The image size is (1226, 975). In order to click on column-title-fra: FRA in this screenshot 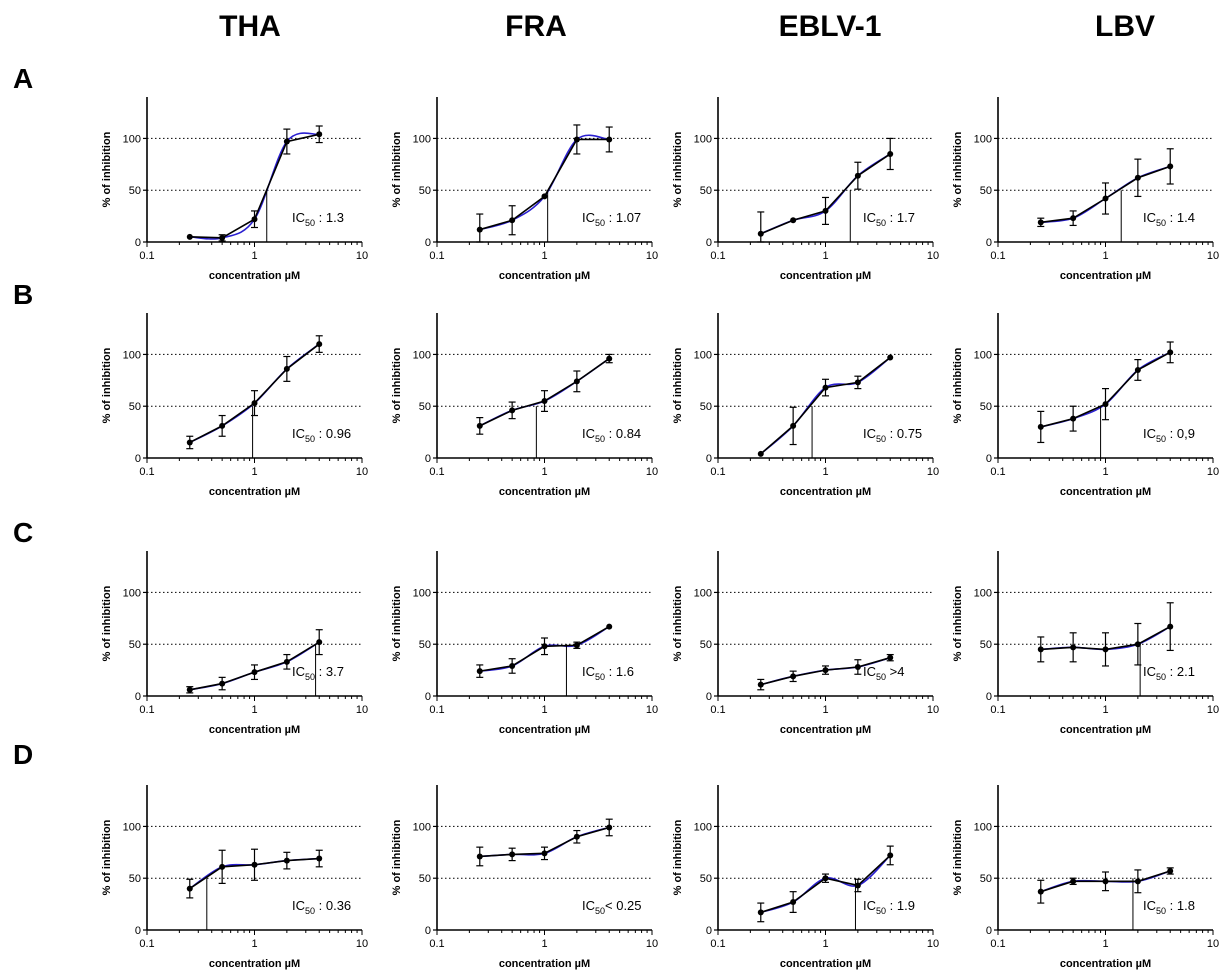, I will do `click(536, 26)`.